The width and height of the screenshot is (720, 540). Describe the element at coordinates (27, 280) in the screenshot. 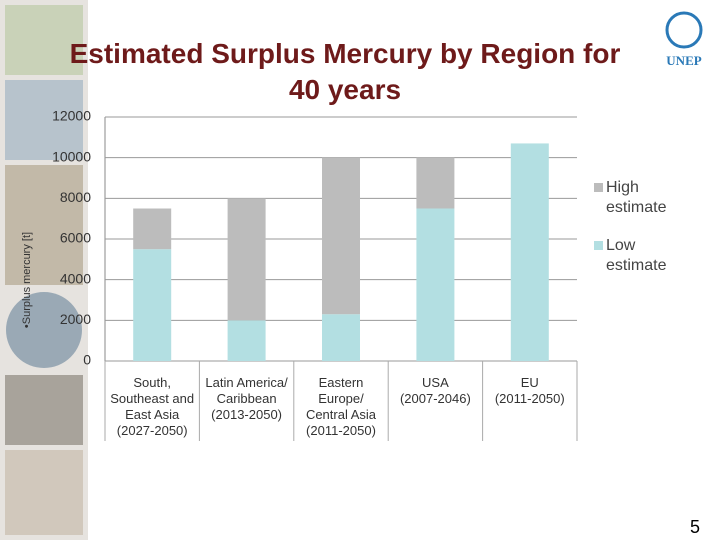

I see `y-axis-label: •Surplus mercury [t]` at that location.